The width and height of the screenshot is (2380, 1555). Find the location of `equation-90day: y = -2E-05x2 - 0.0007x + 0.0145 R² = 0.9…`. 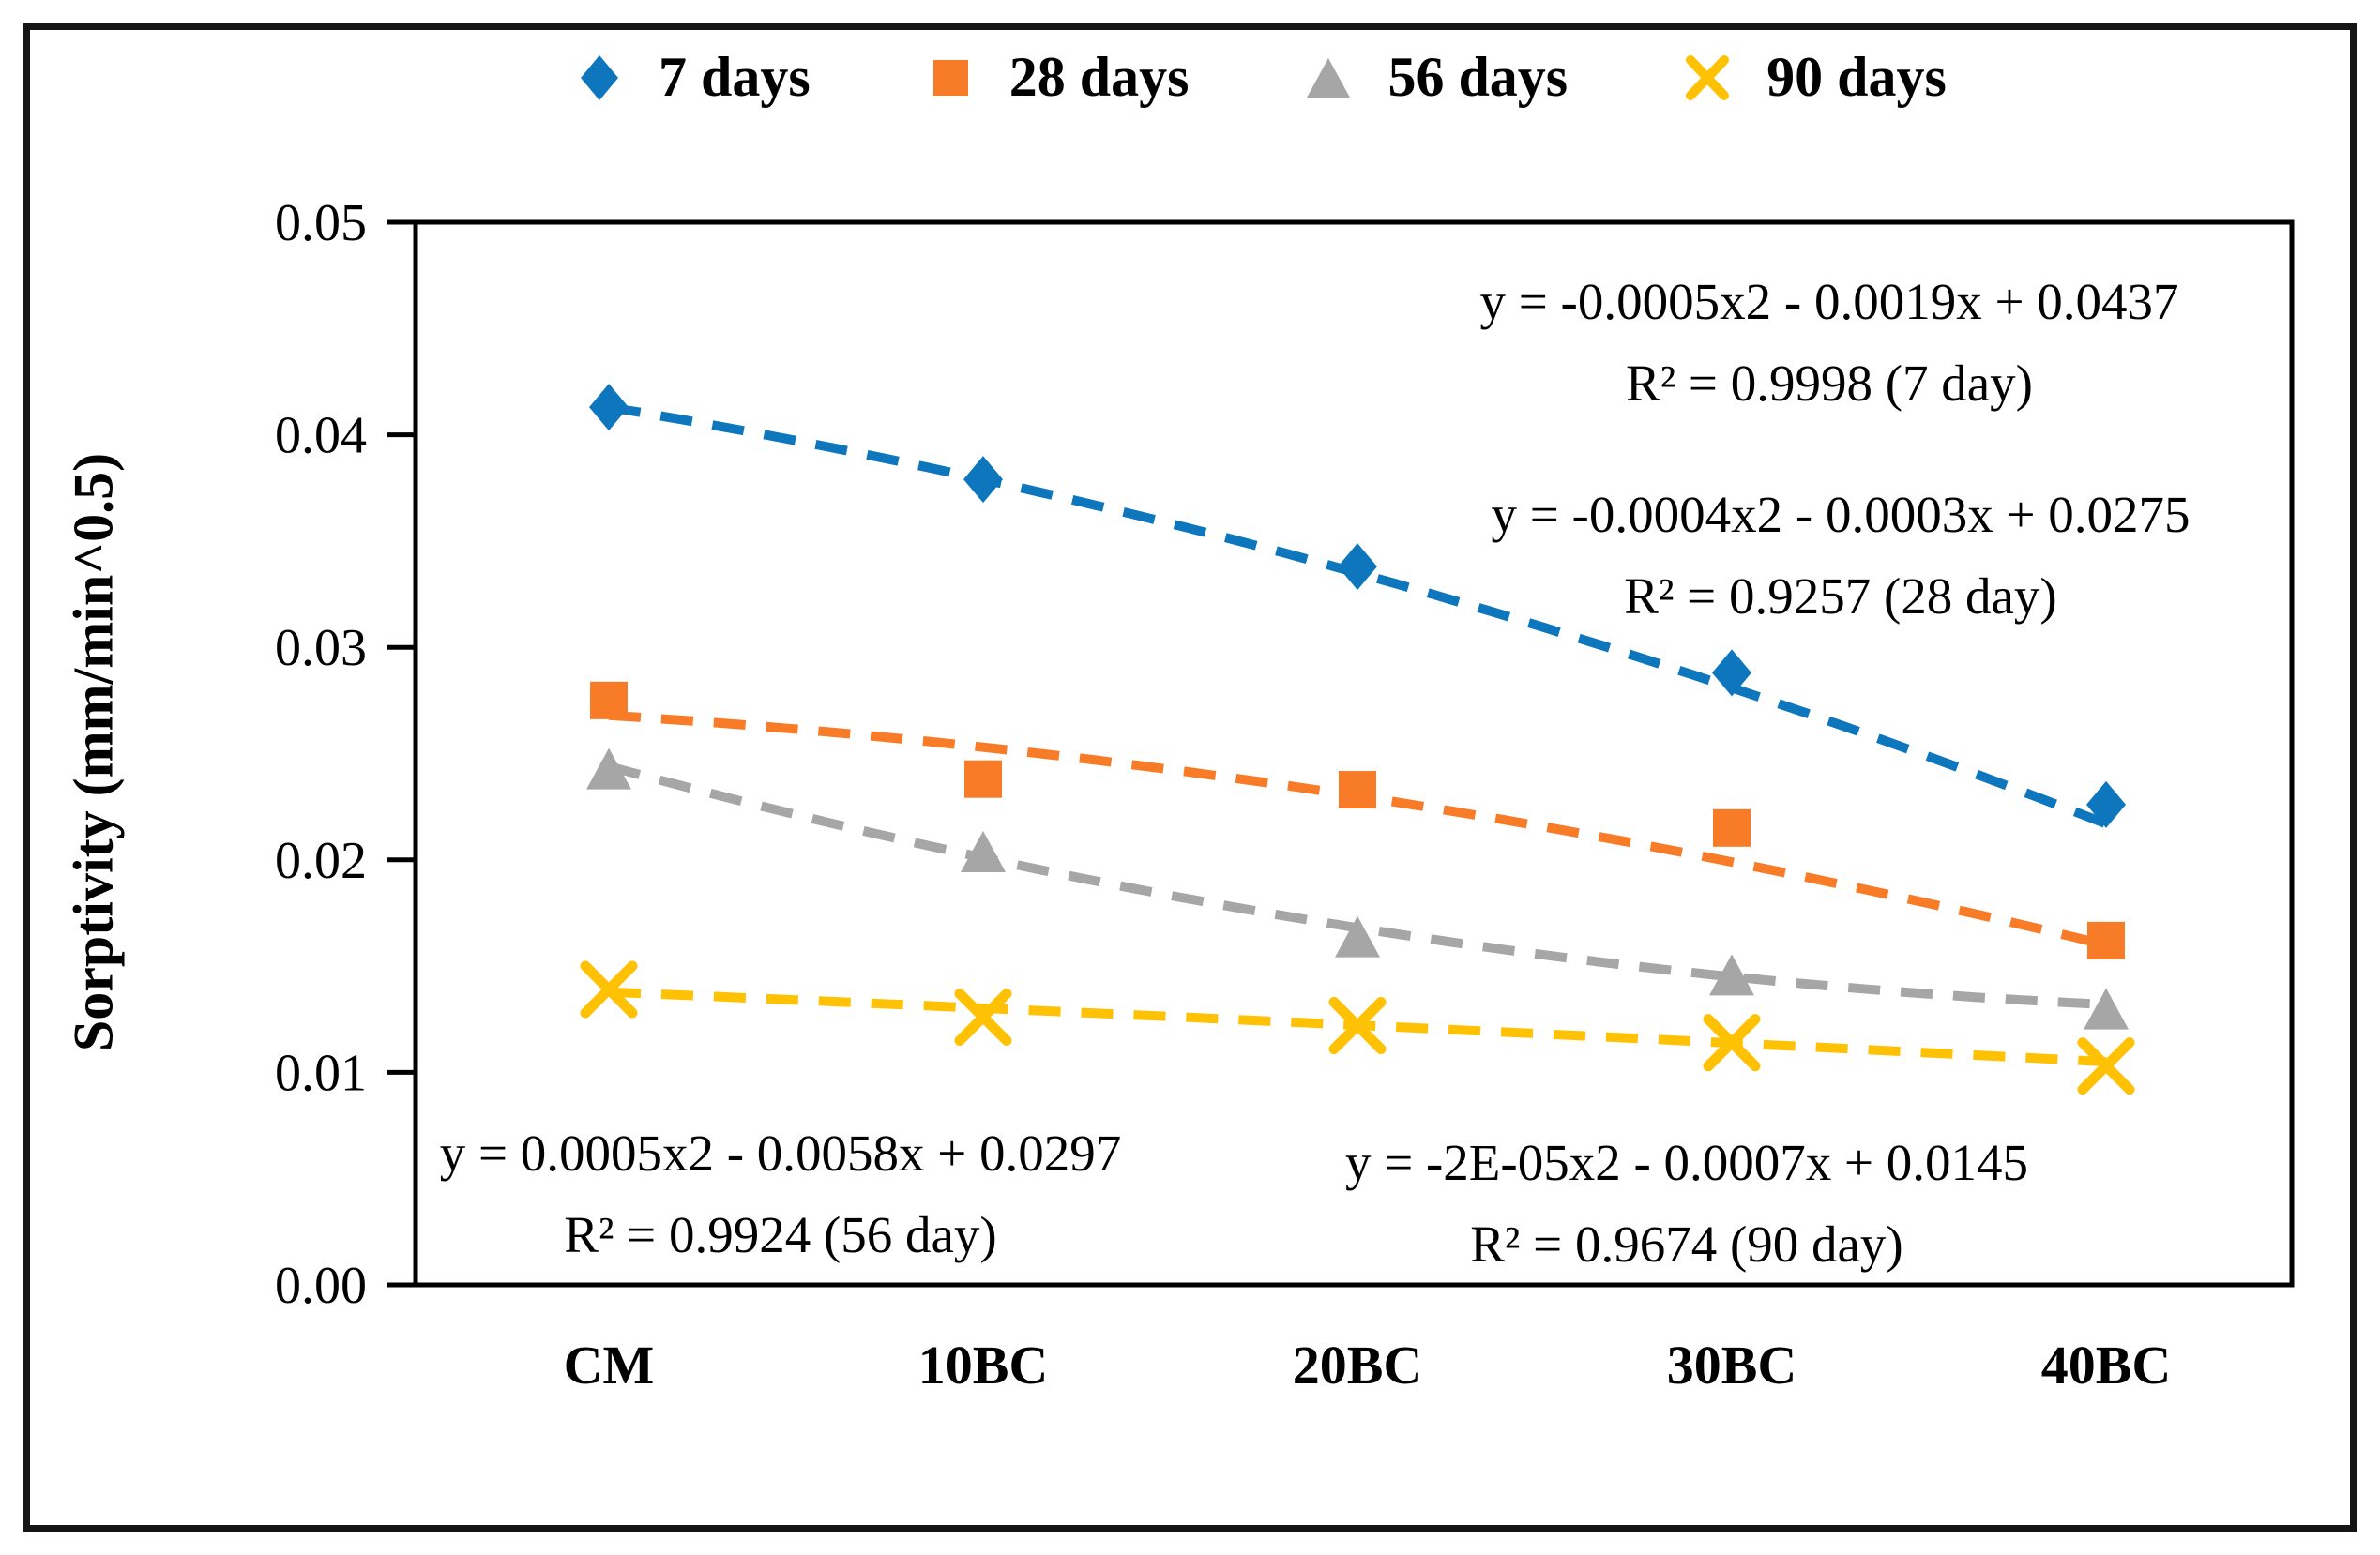

equation-90day: y = -2E-05x2 - 0.0007x + 0.0145 R² = 0.9… is located at coordinates (1686, 1203).